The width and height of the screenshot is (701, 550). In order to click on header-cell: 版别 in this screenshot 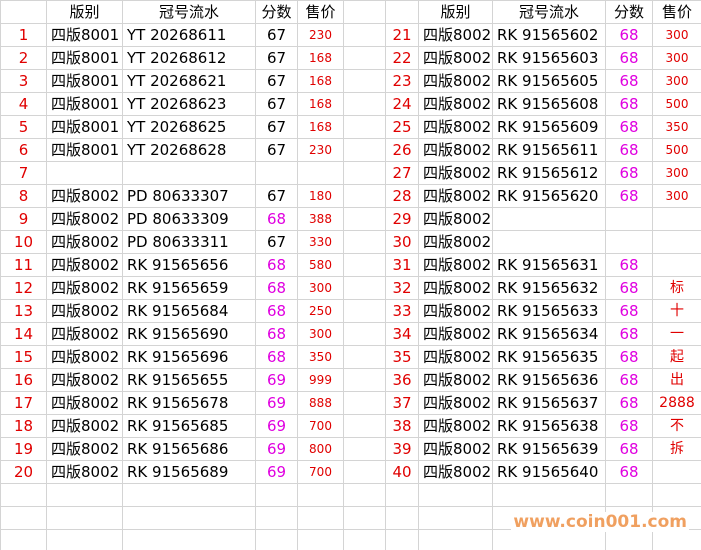, I will do `click(84, 12)`.